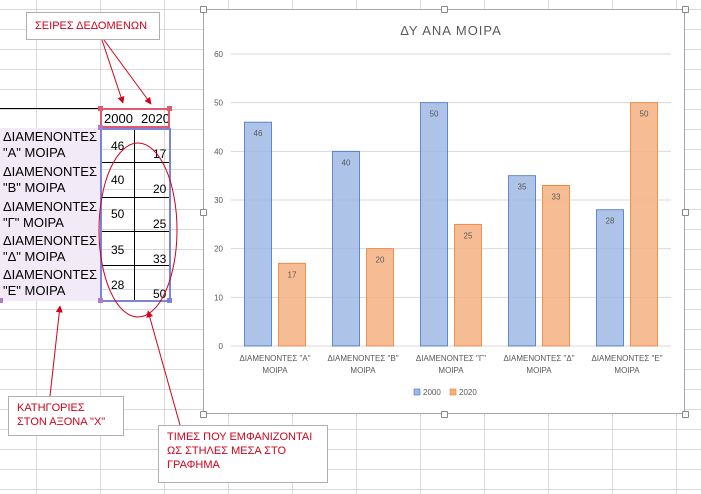 This screenshot has height=494, width=701. I want to click on header-2000-cell: 2000, so click(120, 120).